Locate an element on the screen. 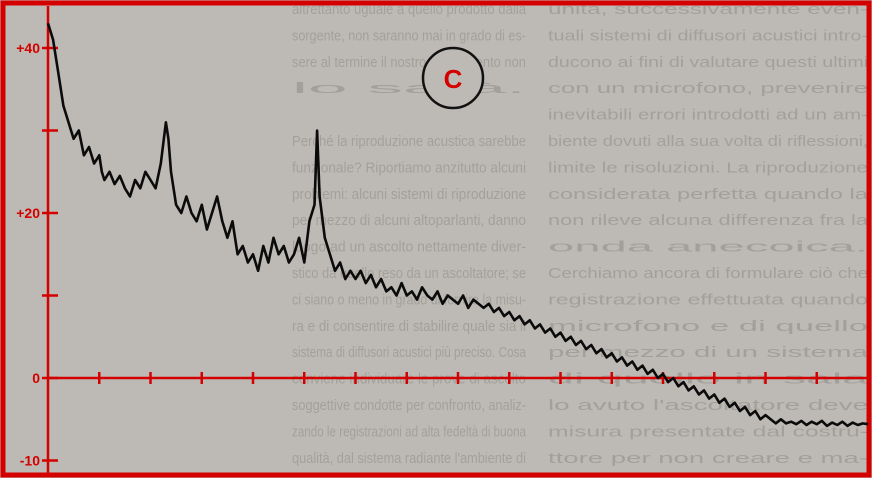 This screenshot has width=872, height=478. article-text-line: lo avuto l'ascoltatore deve is located at coordinates (708, 405).